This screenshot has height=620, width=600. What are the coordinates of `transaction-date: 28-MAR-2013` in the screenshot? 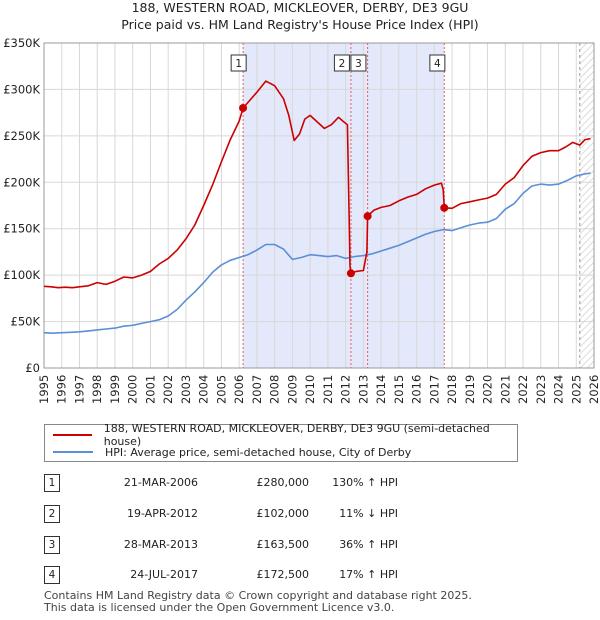 It's located at (160, 544).